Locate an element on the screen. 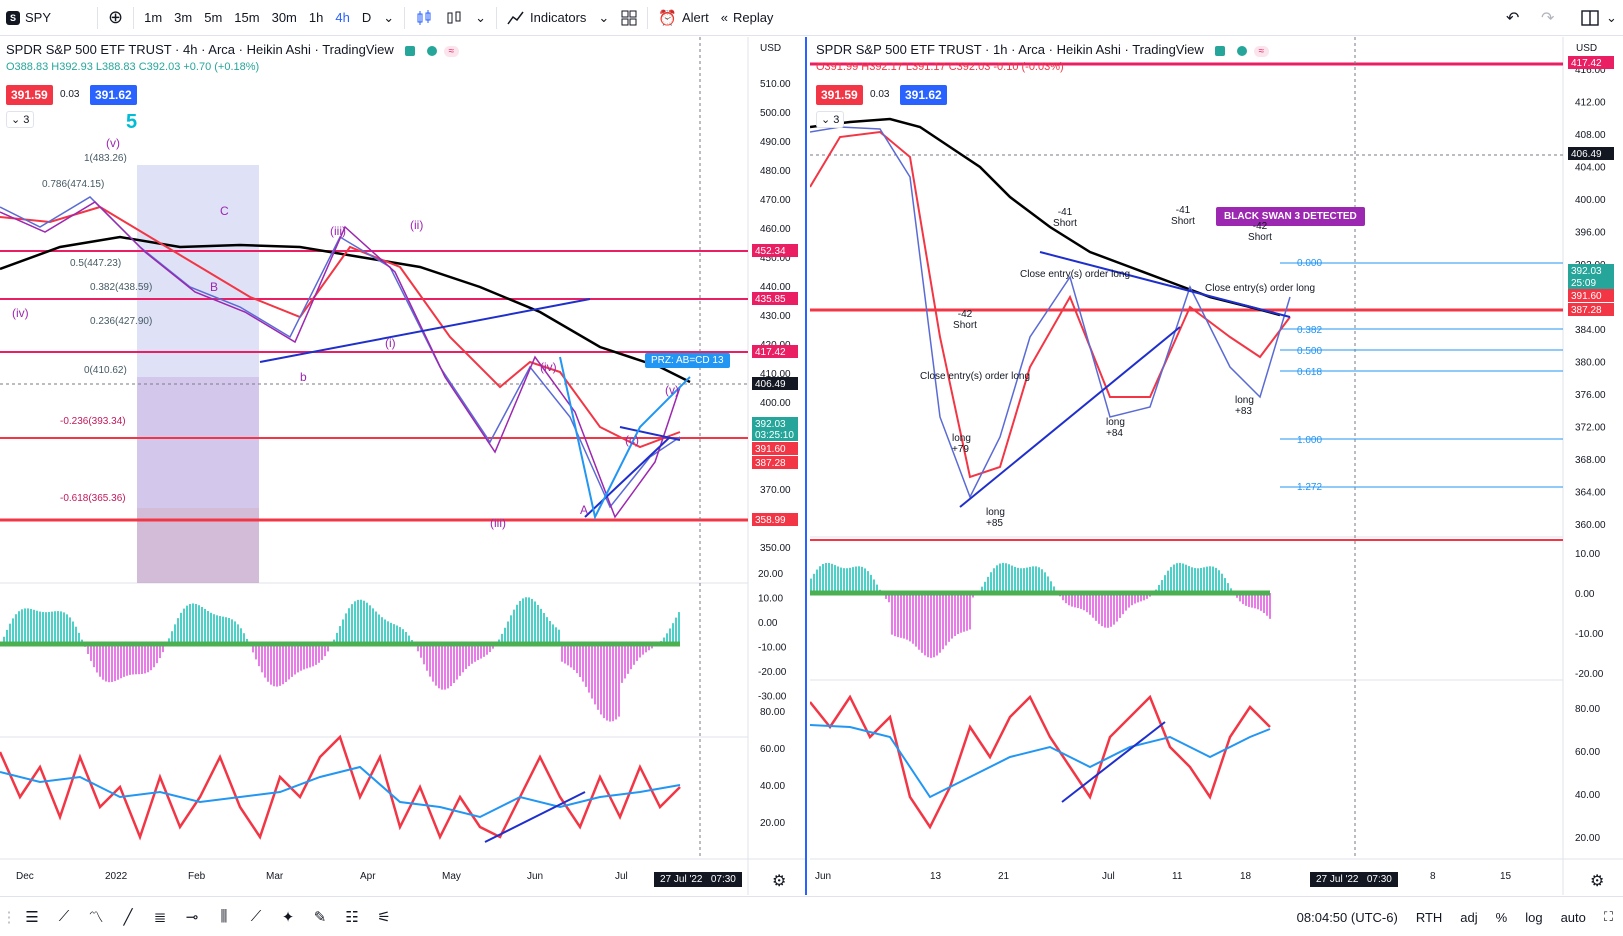 The height and width of the screenshot is (936, 1623). annotation-long-1: long +79 is located at coordinates (961, 444).